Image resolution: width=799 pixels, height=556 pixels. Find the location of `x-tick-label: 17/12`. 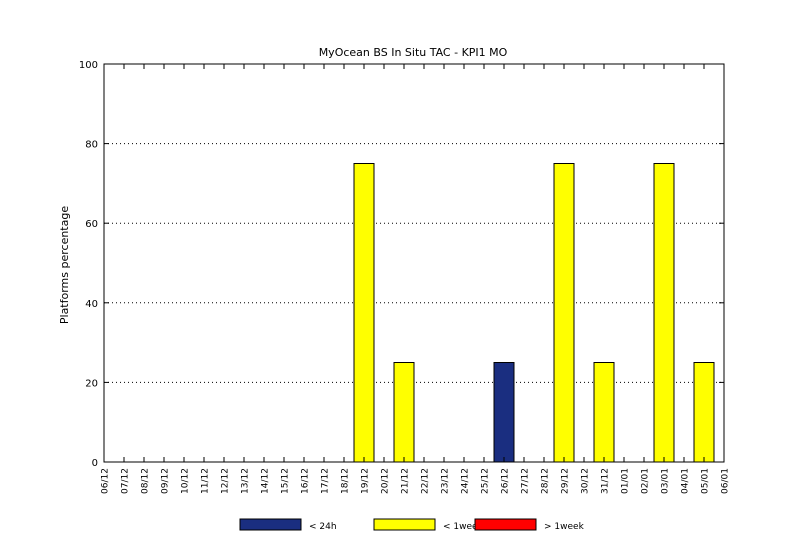

x-tick-label: 17/12 is located at coordinates (326, 481).